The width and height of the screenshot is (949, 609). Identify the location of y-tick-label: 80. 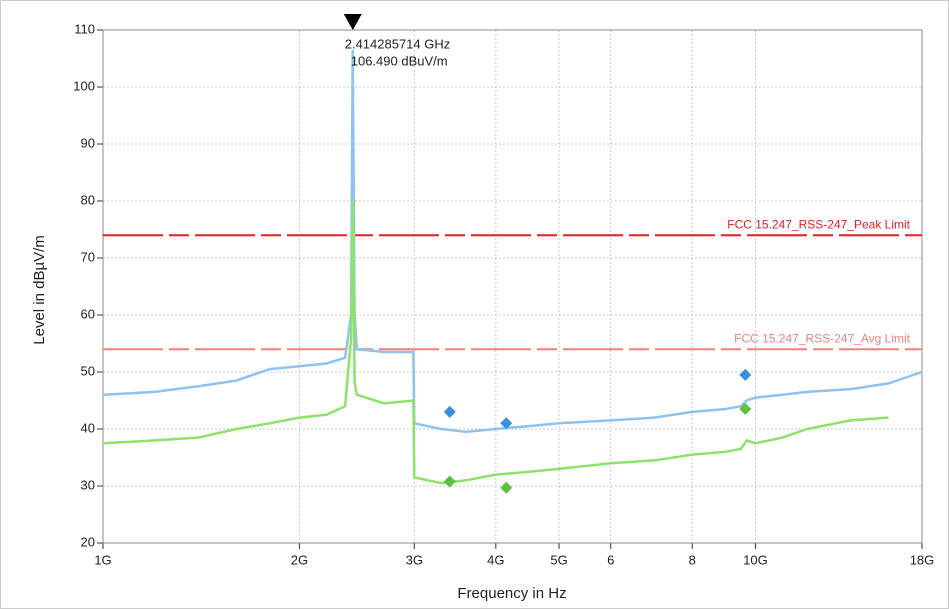
(88, 199).